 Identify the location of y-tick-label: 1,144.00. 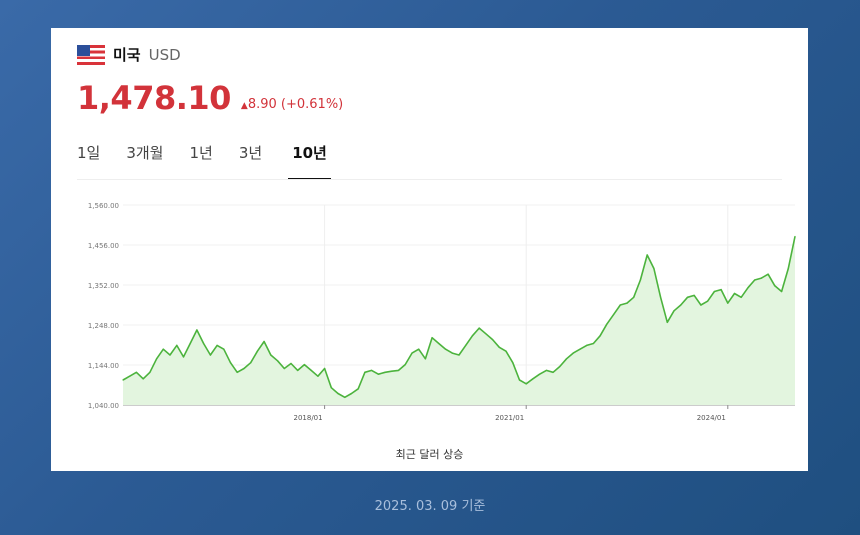
(103, 366).